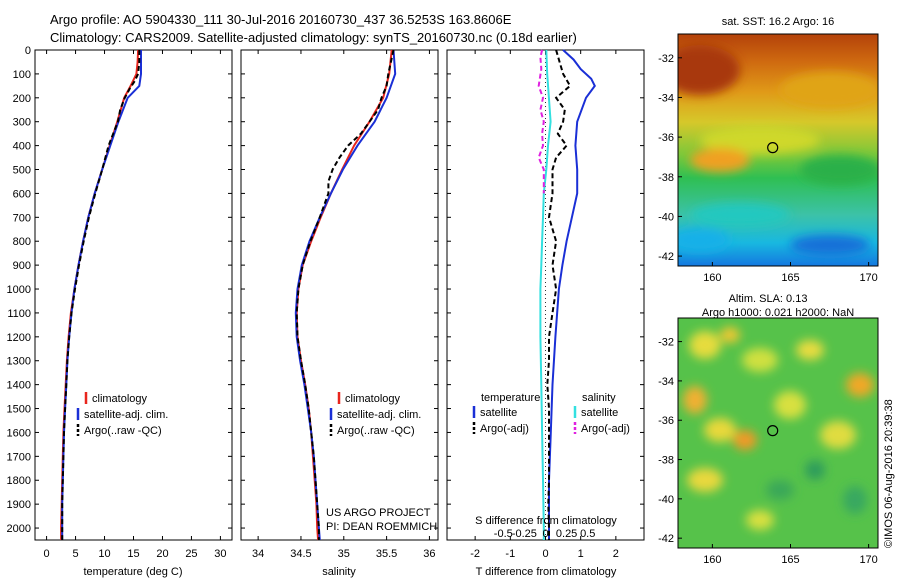 This screenshot has width=900, height=580. What do you see at coordinates (541, 121) in the screenshot?
I see `s-argo-diff-line` at bounding box center [541, 121].